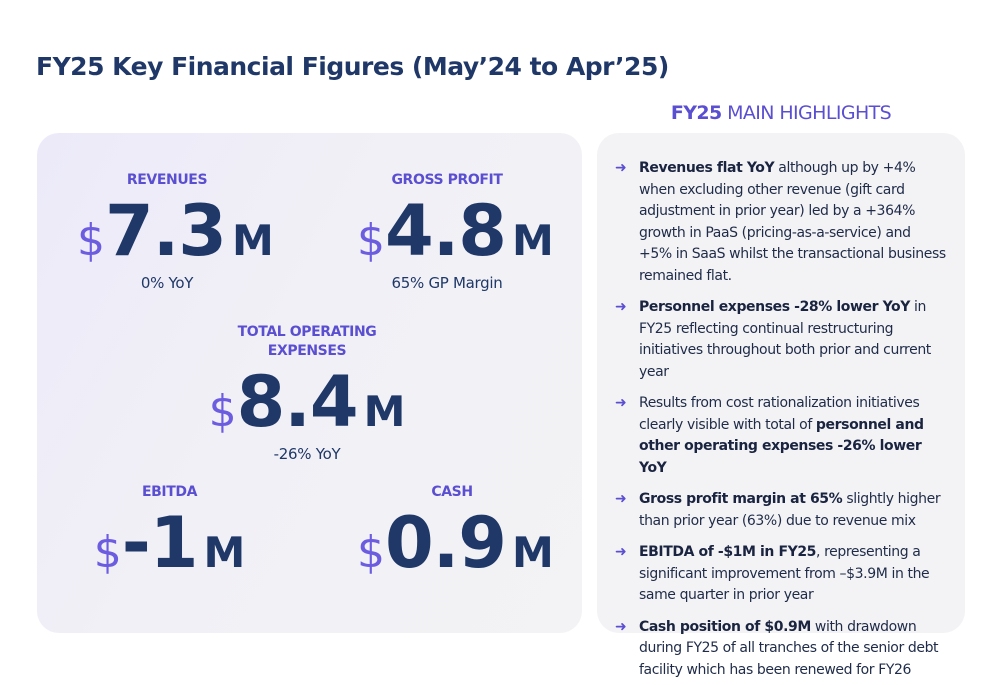  Describe the element at coordinates (307, 332) in the screenshot. I see `opex-label-line1: TOTAL OPERATING` at that location.